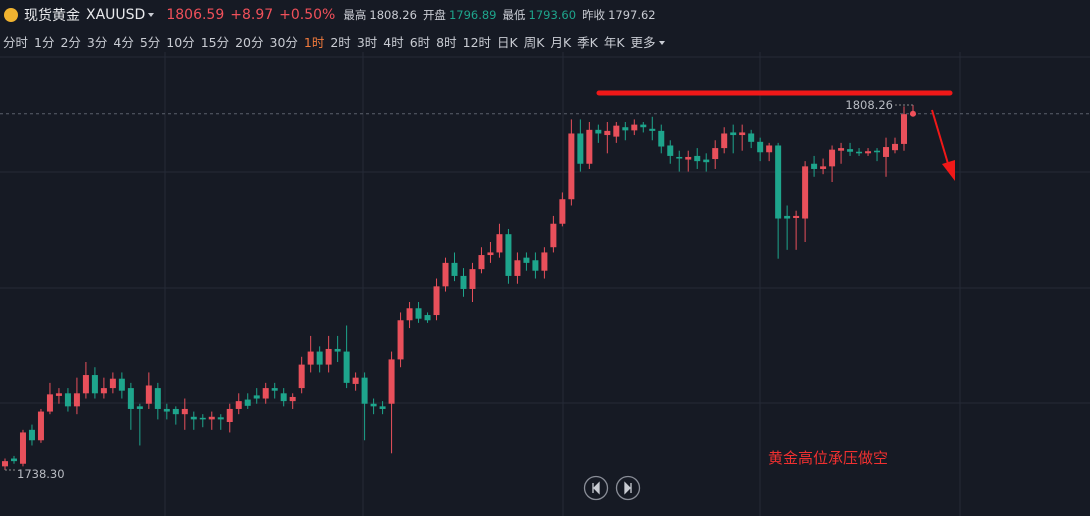 The image size is (1090, 516). Describe the element at coordinates (940, 138) in the screenshot. I see `arrow-shaft` at that location.